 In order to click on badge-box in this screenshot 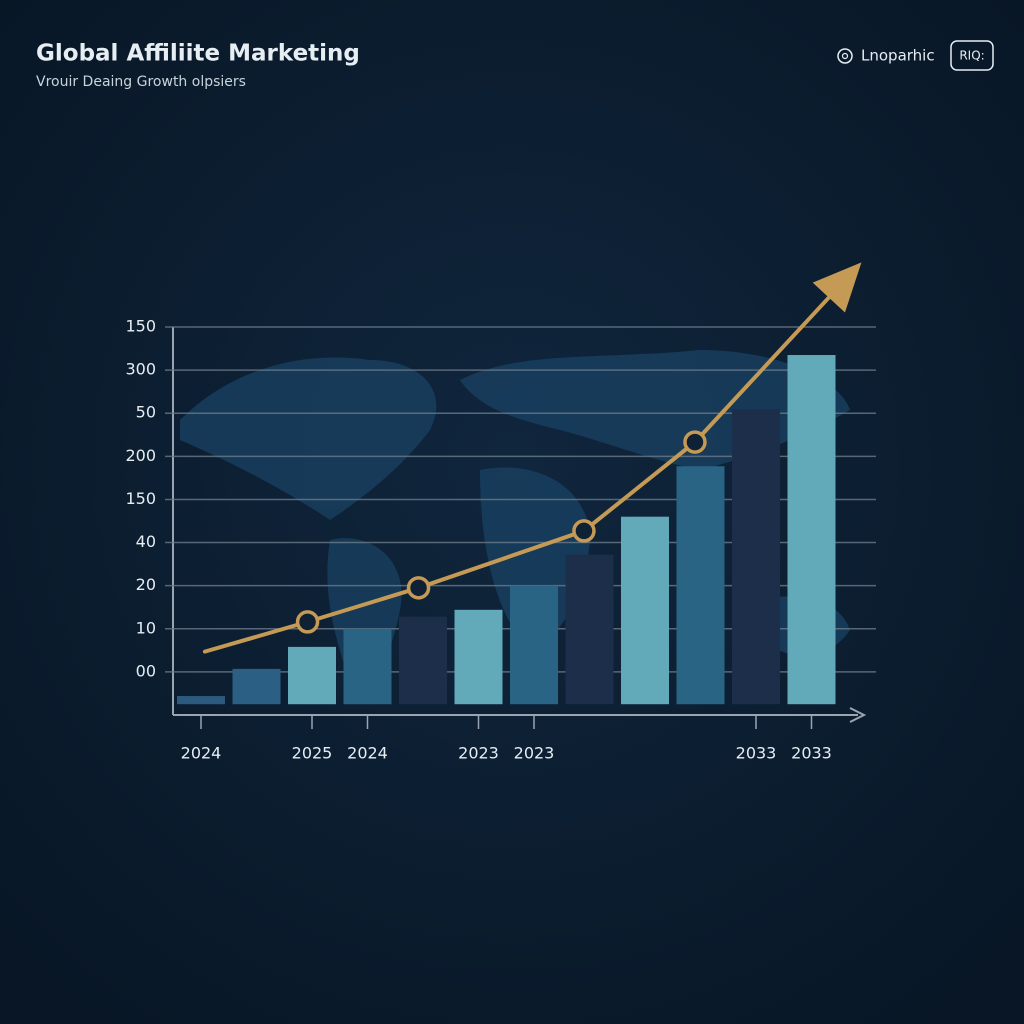, I will do `click(972, 55)`.